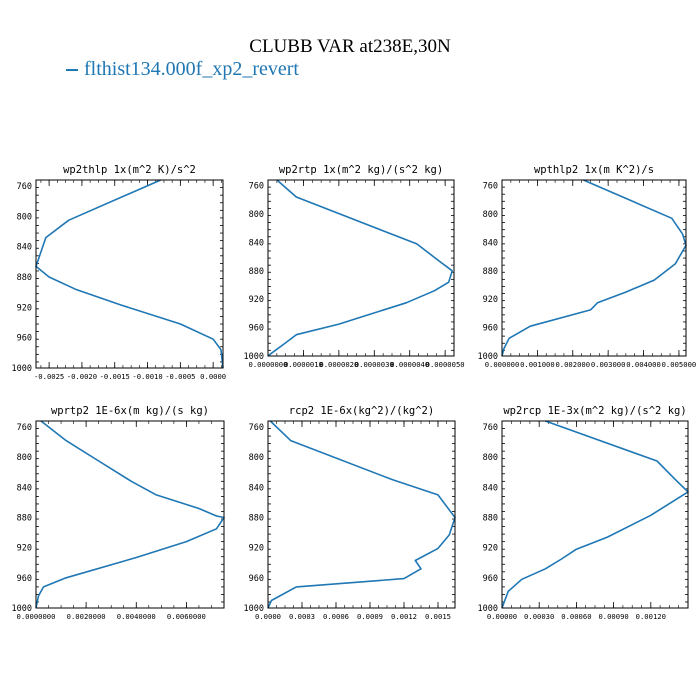  I want to click on x-tick-label: 0.004000, so click(643, 364).